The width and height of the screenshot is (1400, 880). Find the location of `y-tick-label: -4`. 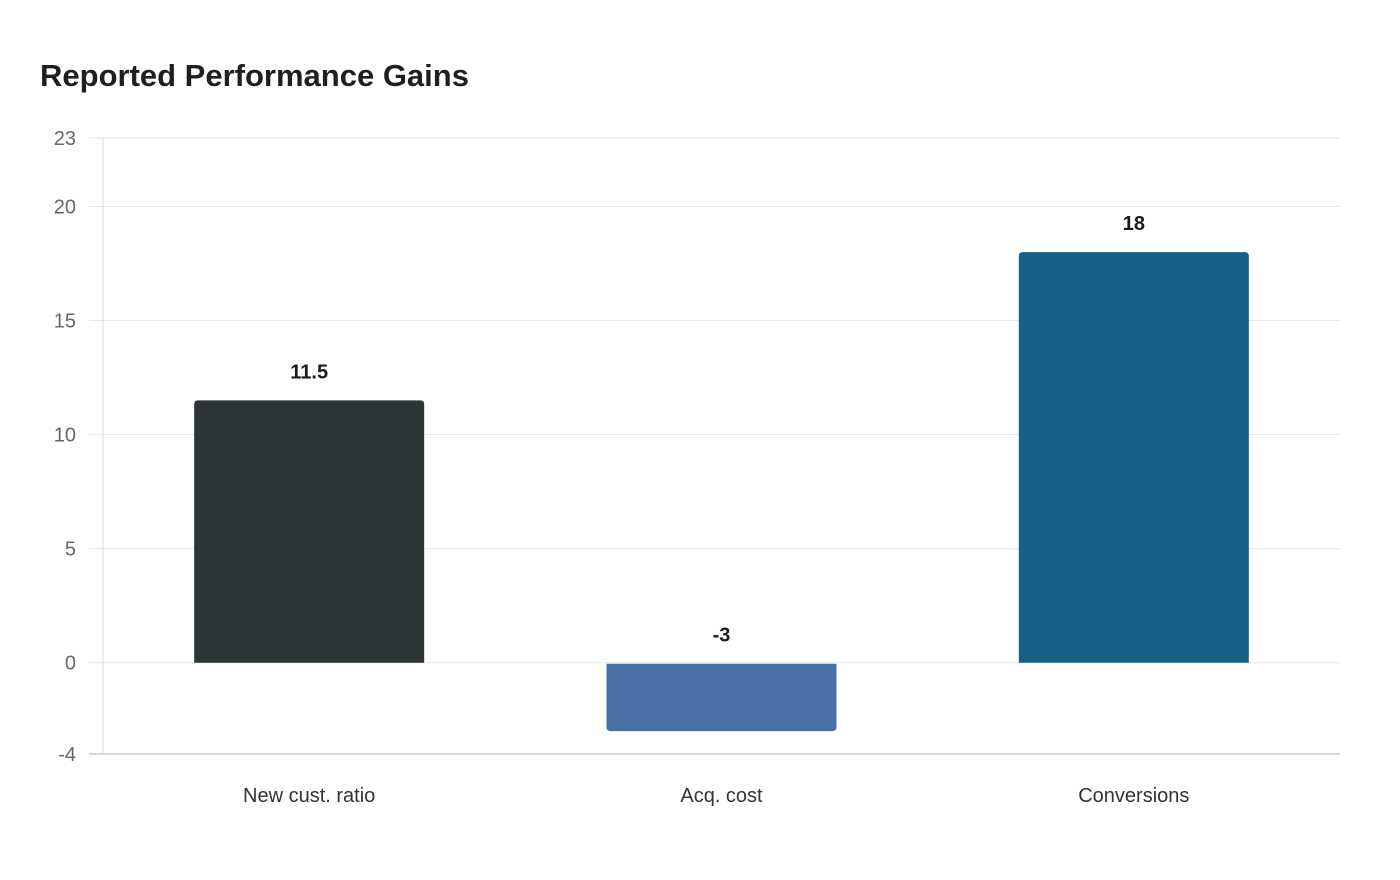

y-tick-label: -4 is located at coordinates (67, 755).